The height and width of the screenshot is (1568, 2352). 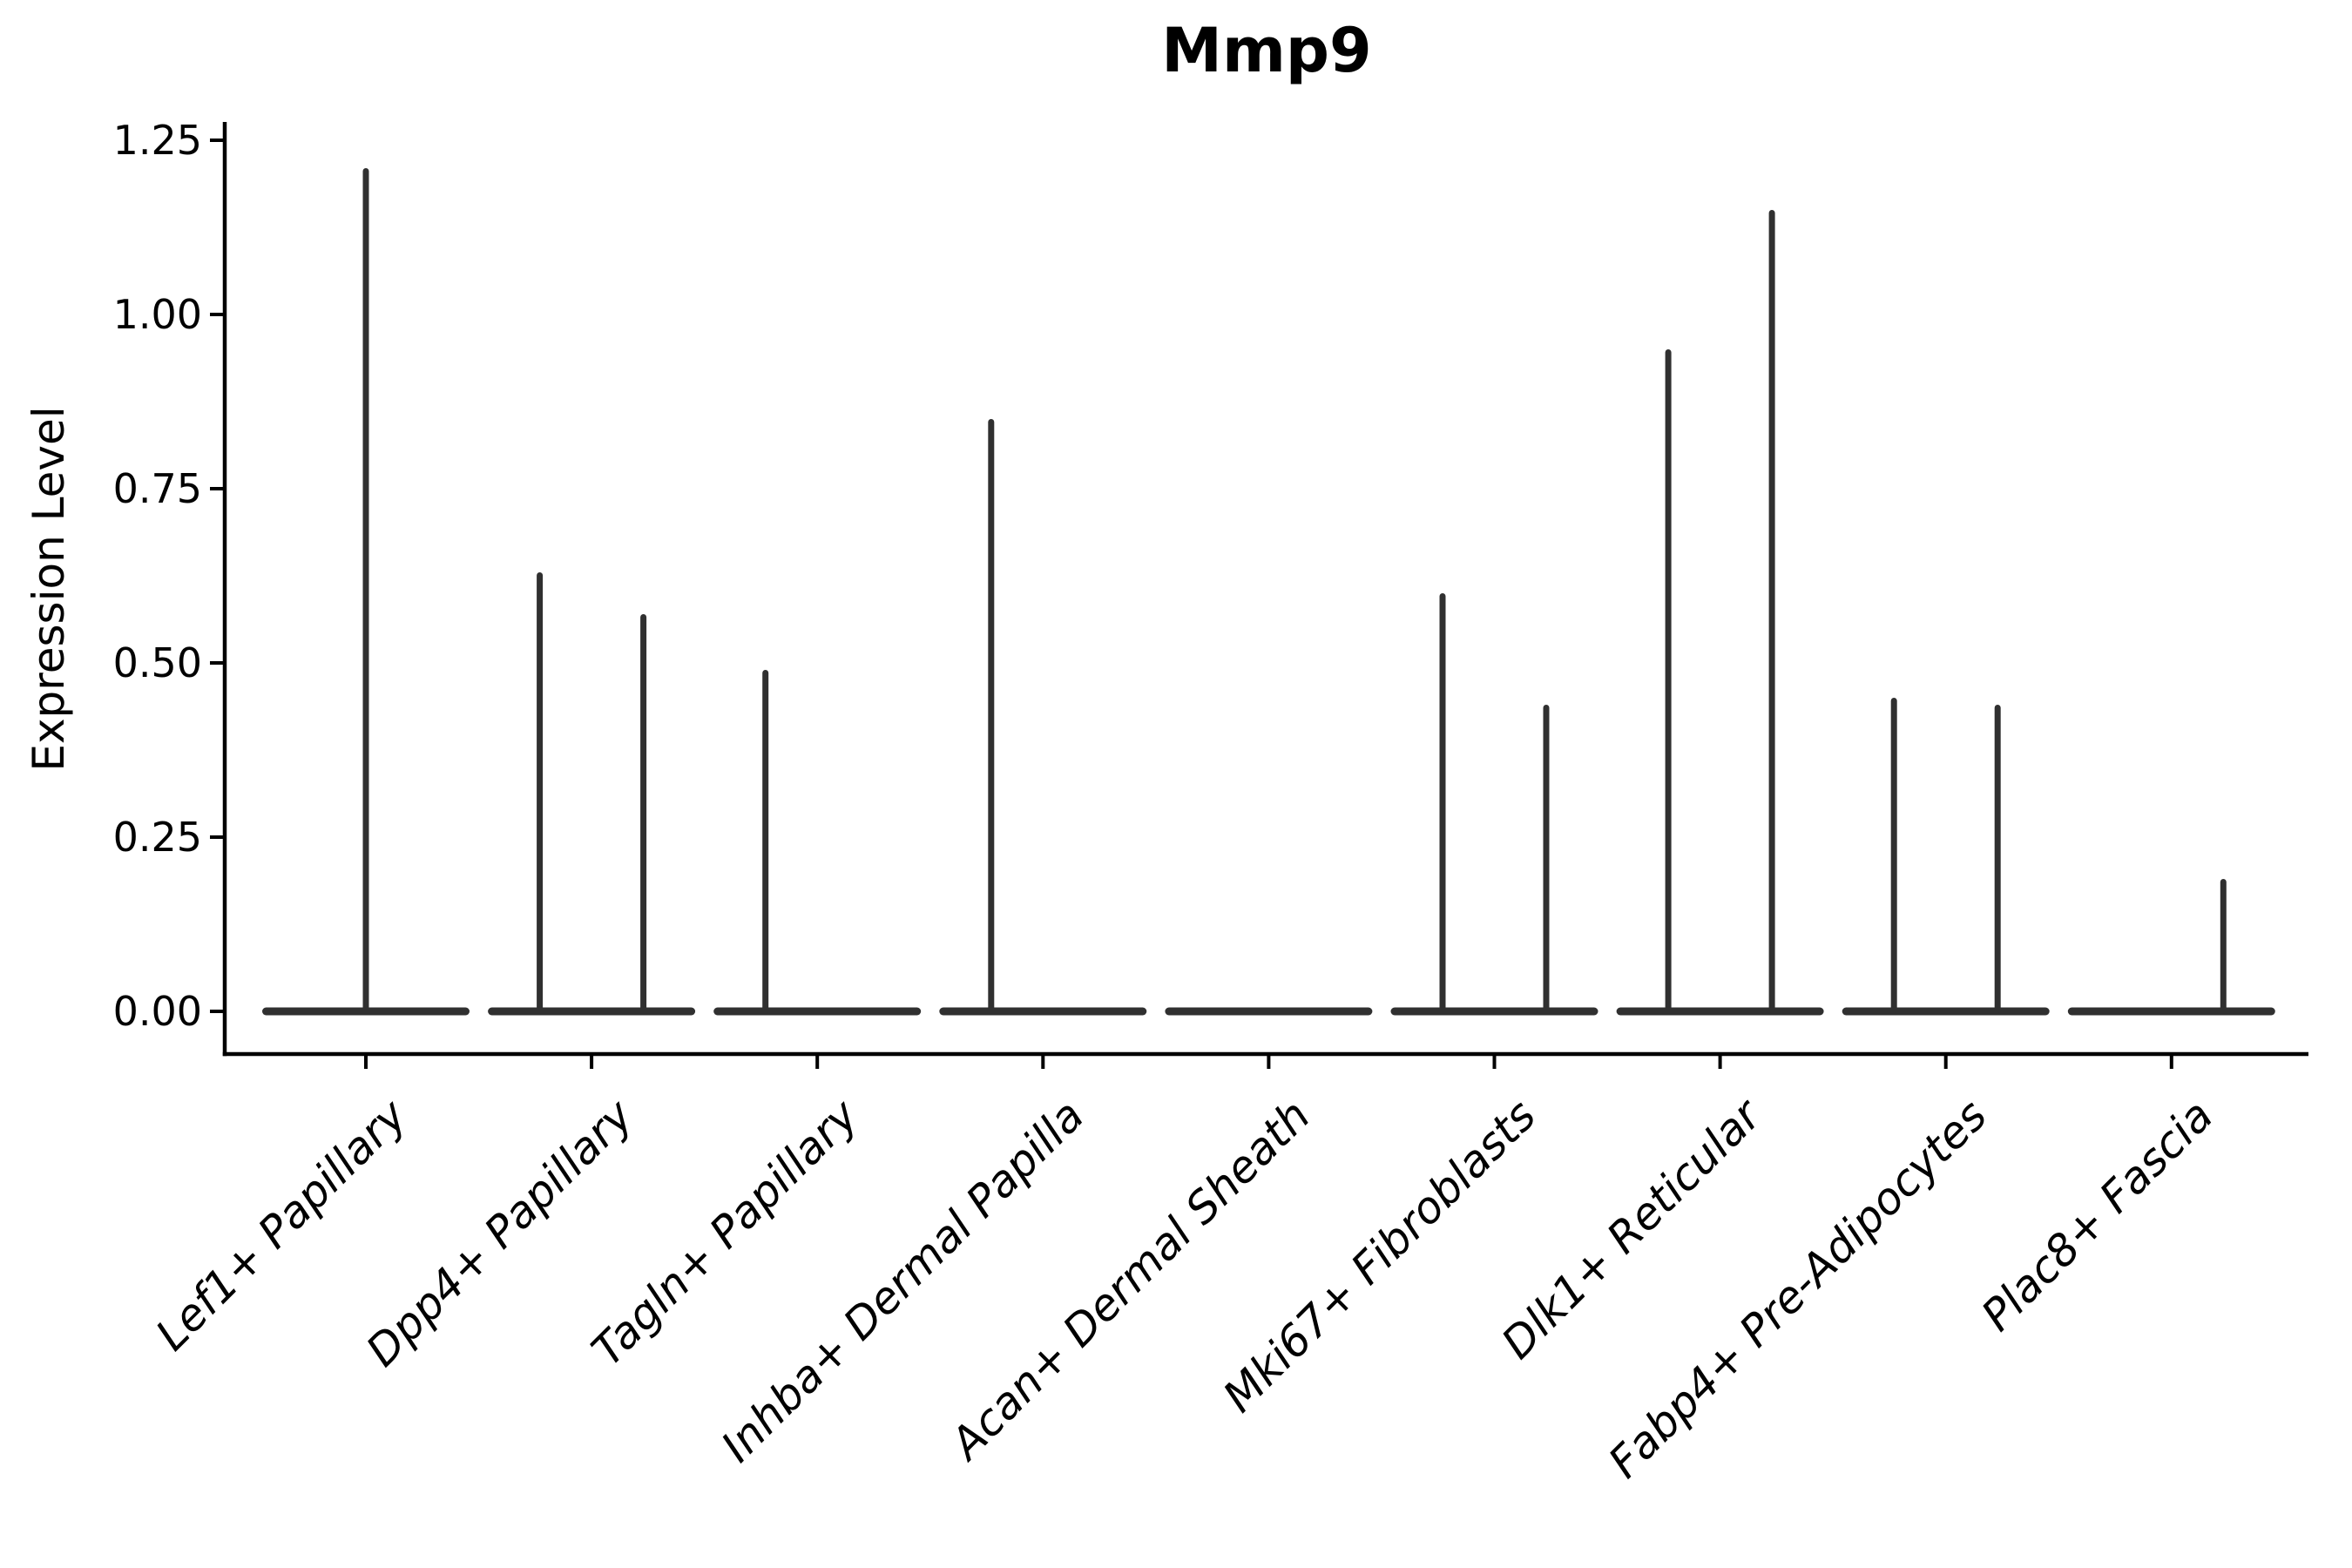 I want to click on y-tick-label: 1.00, so click(x=157, y=314).